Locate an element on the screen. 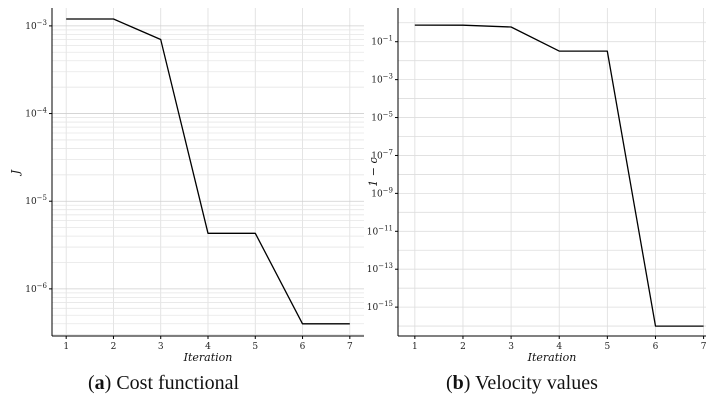  caption-b-tag: b is located at coordinates (458, 383).